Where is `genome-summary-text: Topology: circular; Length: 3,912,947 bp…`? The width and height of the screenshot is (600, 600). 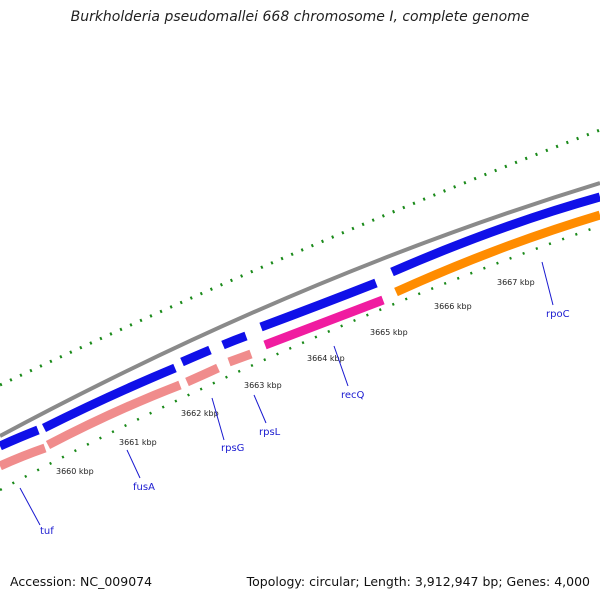 genome-summary-text: Topology: circular; Length: 3,912,947 bp… is located at coordinates (418, 581).